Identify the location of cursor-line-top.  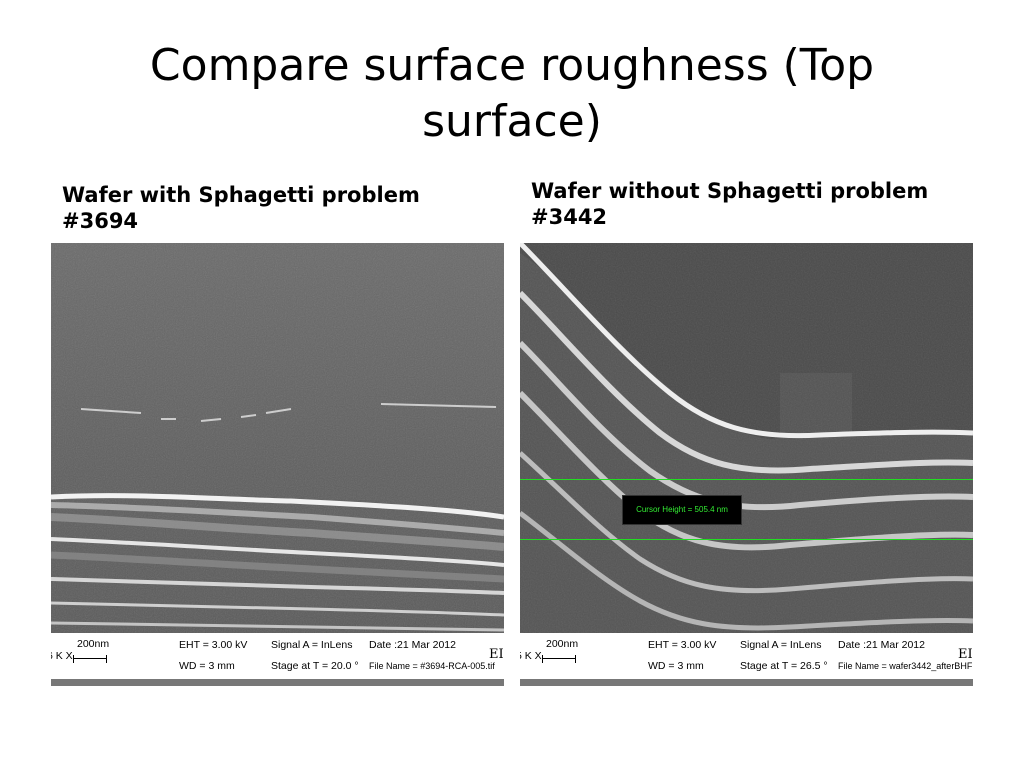
(746, 479).